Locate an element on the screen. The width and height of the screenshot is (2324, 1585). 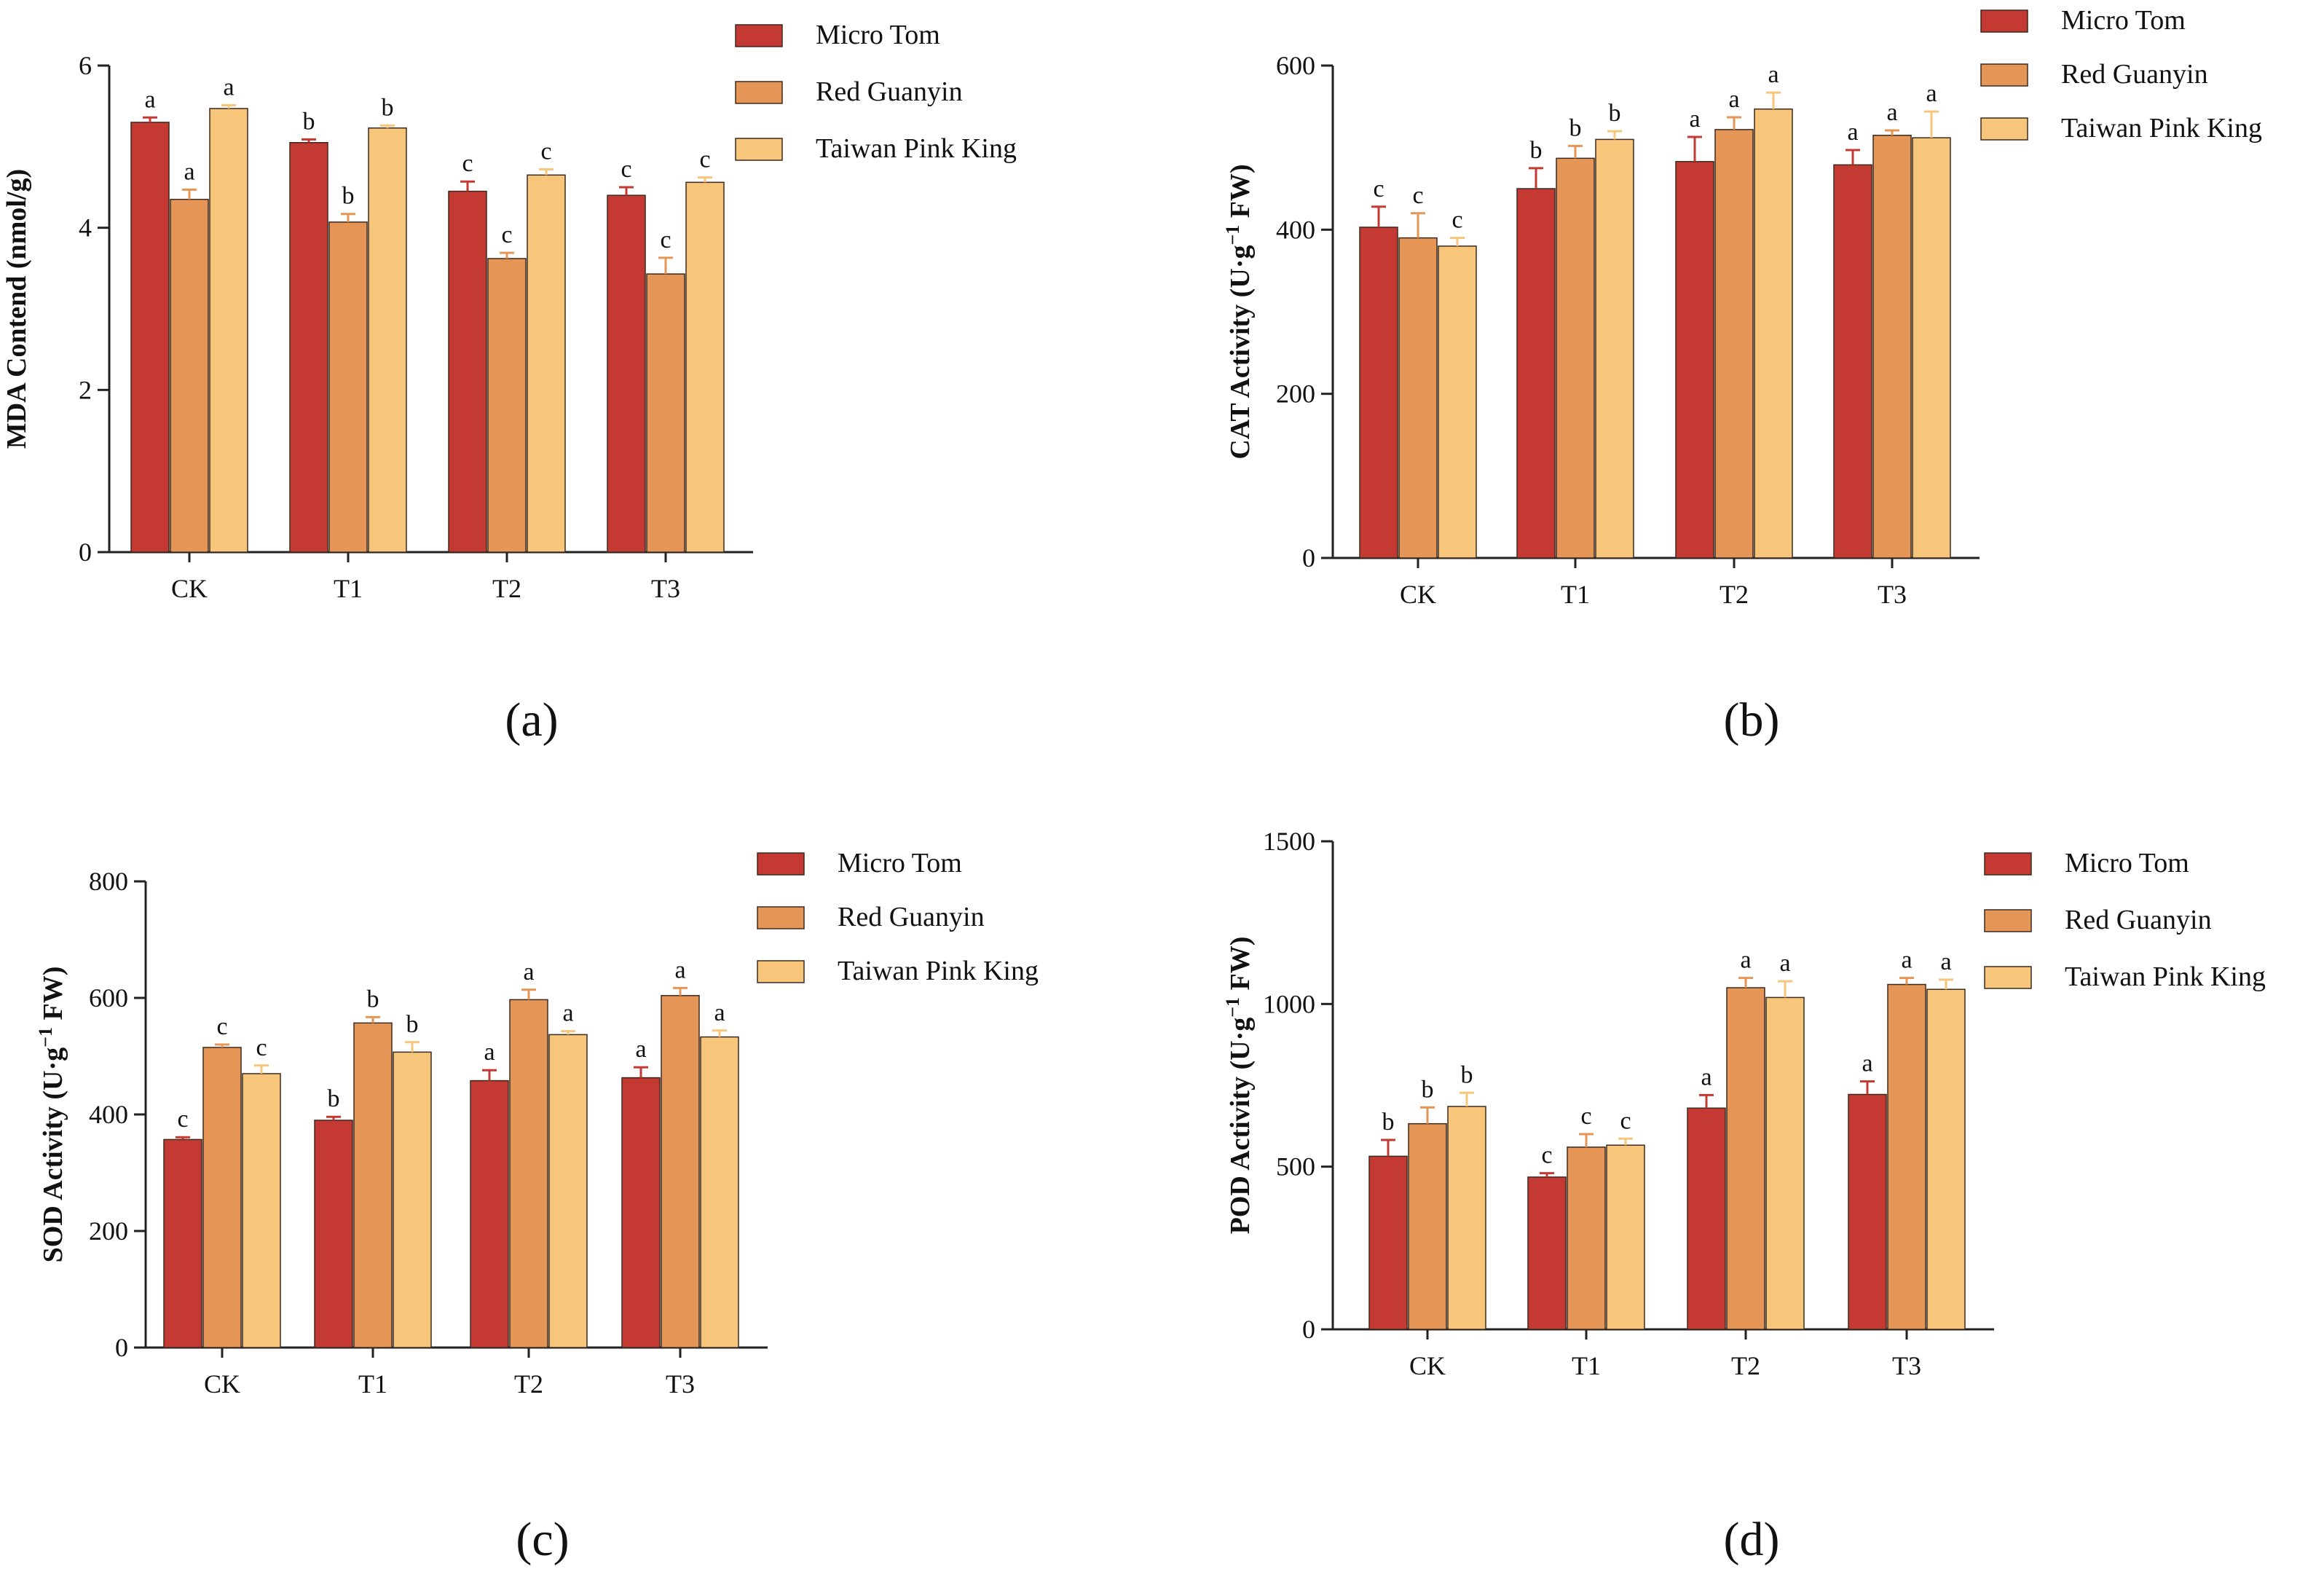
y-tick-label: 800 is located at coordinates (109, 881).